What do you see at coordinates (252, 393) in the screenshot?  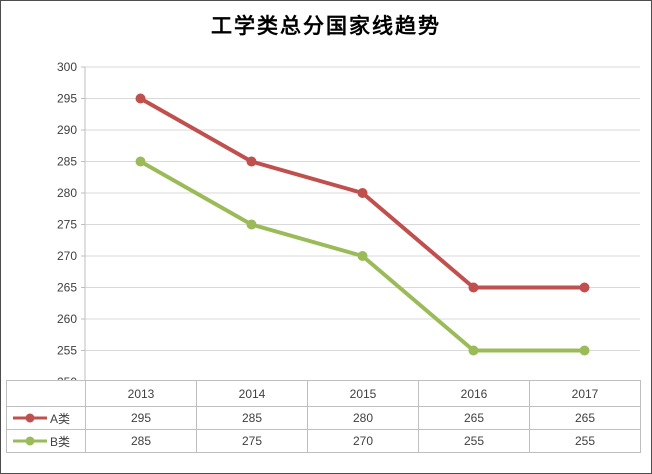 I see `year-header: 2014` at bounding box center [252, 393].